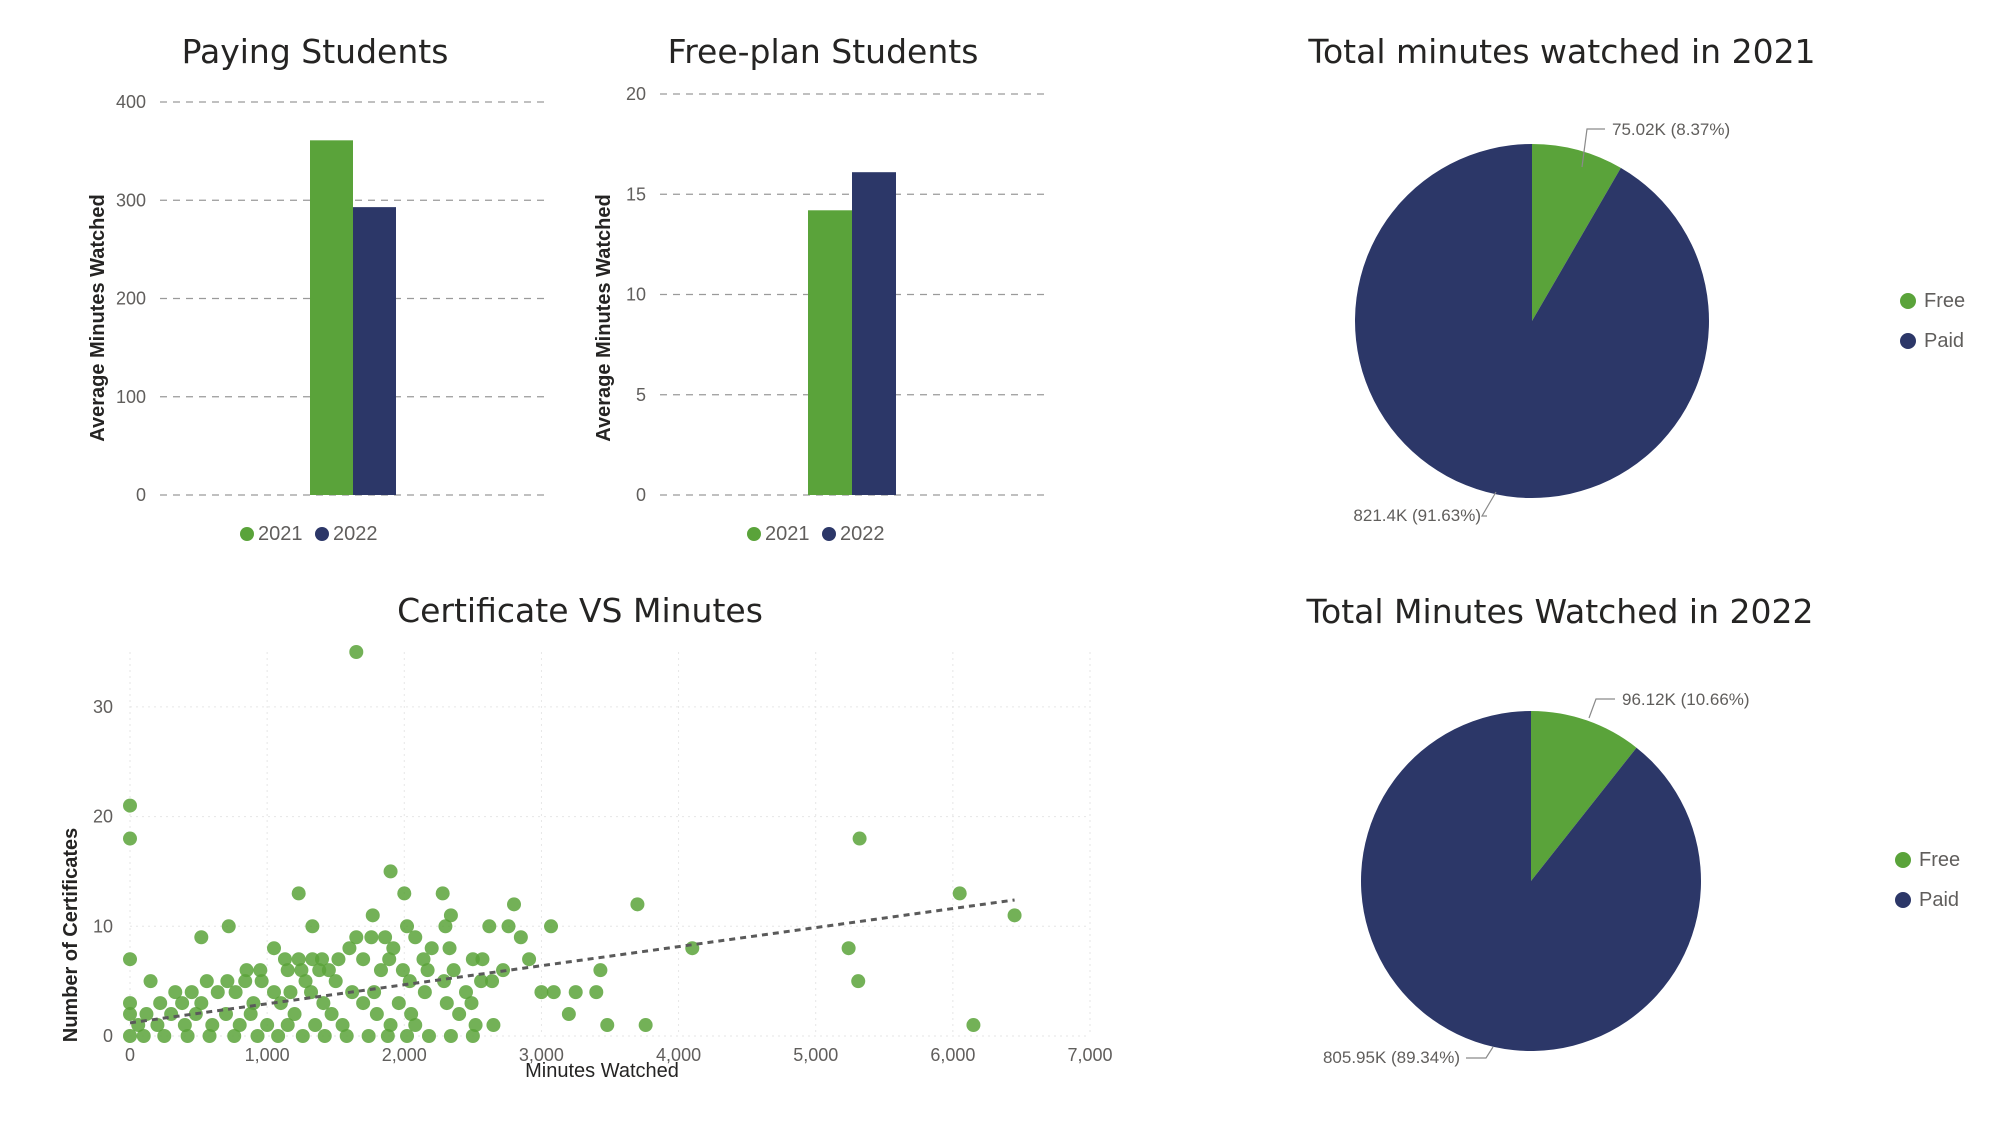  Describe the element at coordinates (131, 200) in the screenshot. I see `y-tick-label: 300` at that location.